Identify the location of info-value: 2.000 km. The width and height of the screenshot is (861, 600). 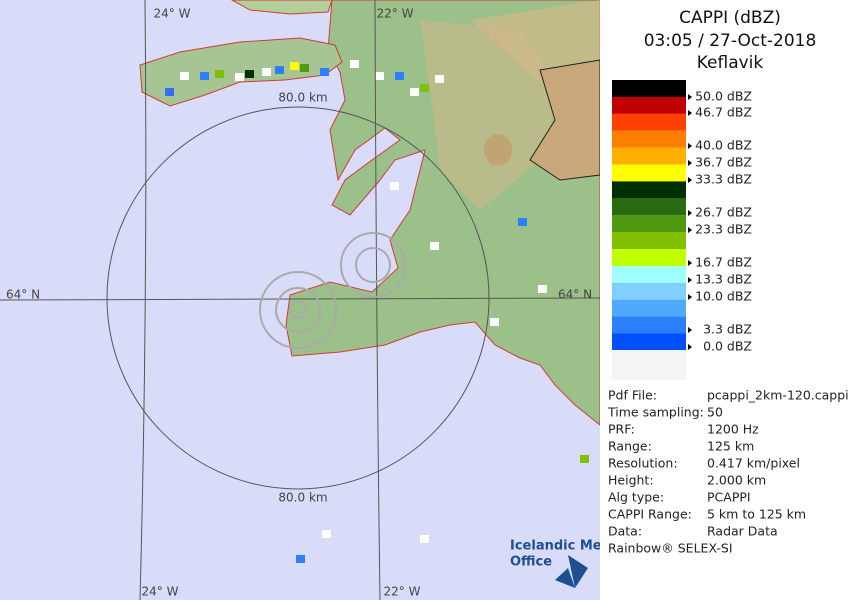
(736, 480).